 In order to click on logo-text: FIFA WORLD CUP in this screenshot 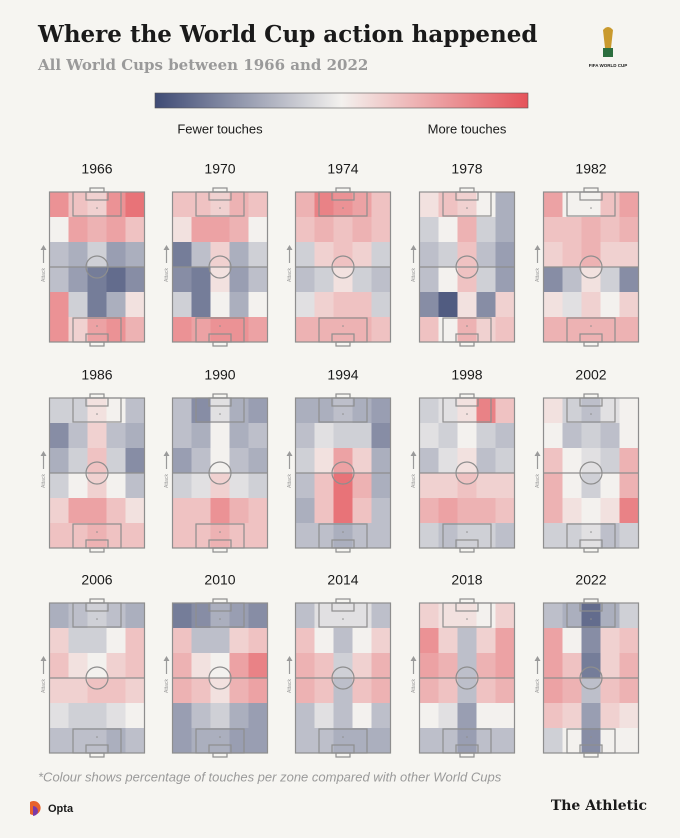, I will do `click(608, 65)`.